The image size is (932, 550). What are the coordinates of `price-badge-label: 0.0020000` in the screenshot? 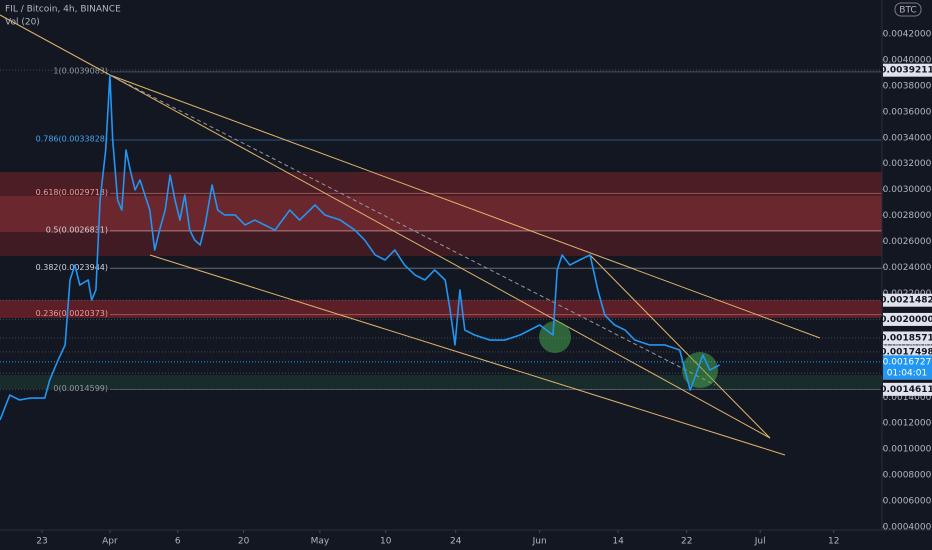 It's located at (906, 320).